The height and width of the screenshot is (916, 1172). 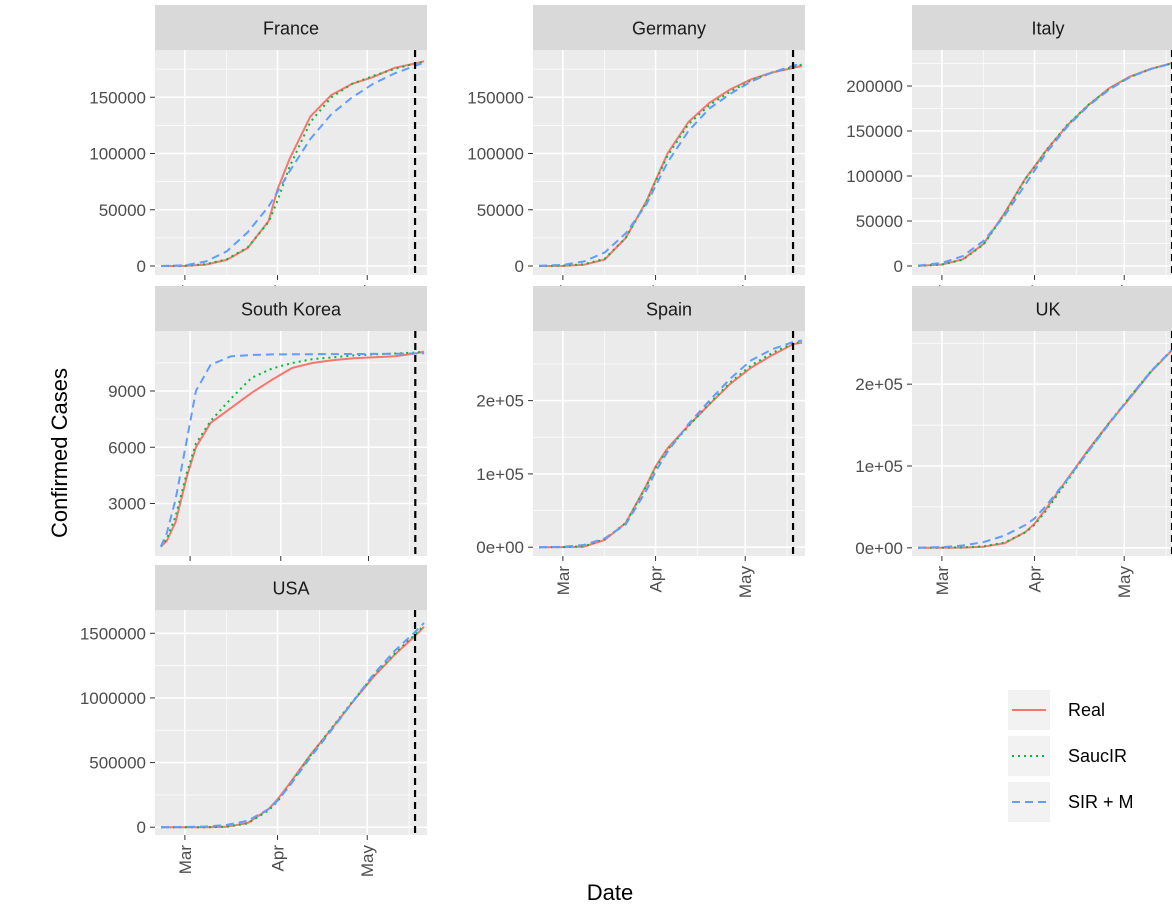 What do you see at coordinates (1098, 756) in the screenshot?
I see `legend-label-saucir: SaucIR` at bounding box center [1098, 756].